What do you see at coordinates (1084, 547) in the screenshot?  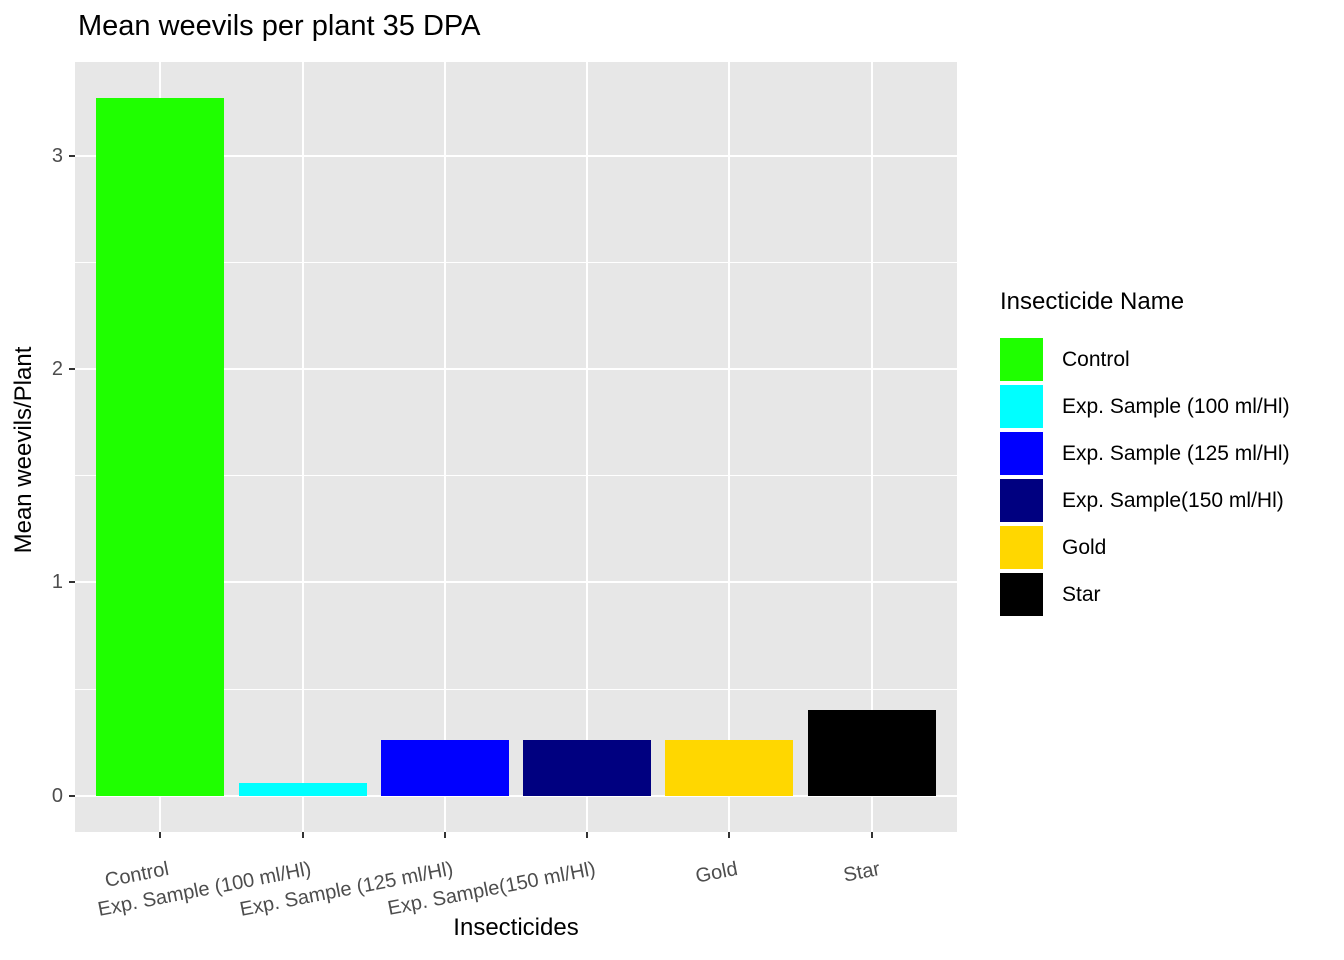 I see `legend-label: Gold` at bounding box center [1084, 547].